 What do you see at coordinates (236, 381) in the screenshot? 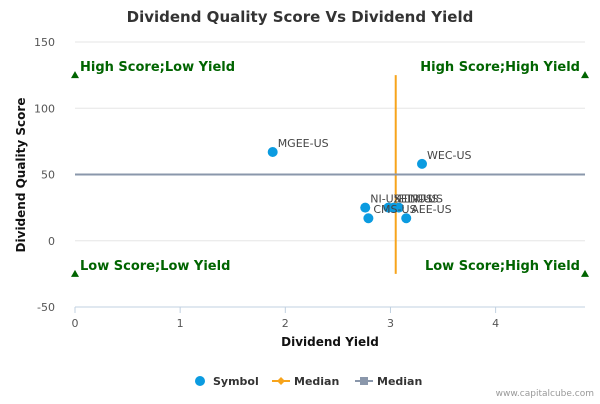
I see `legend-symbol-label: Symbol` at bounding box center [236, 381].